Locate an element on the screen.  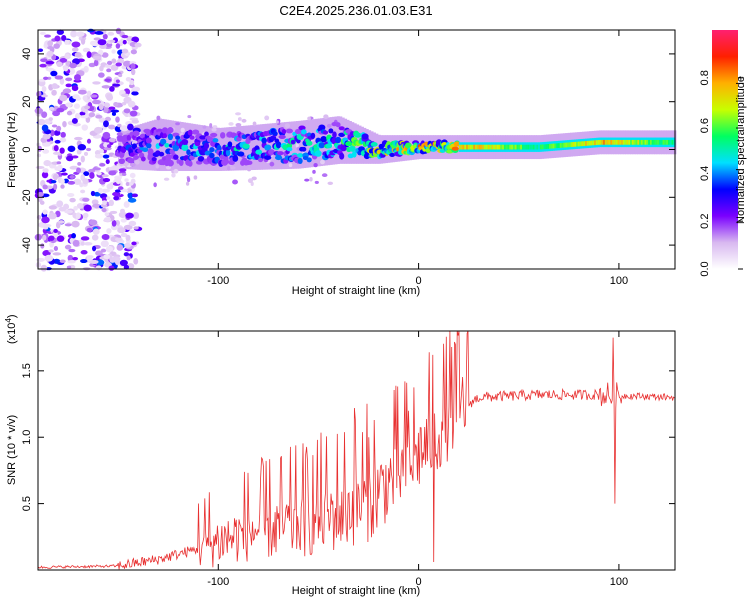
snr-x-tick-label: 100 is located at coordinates (619, 582).